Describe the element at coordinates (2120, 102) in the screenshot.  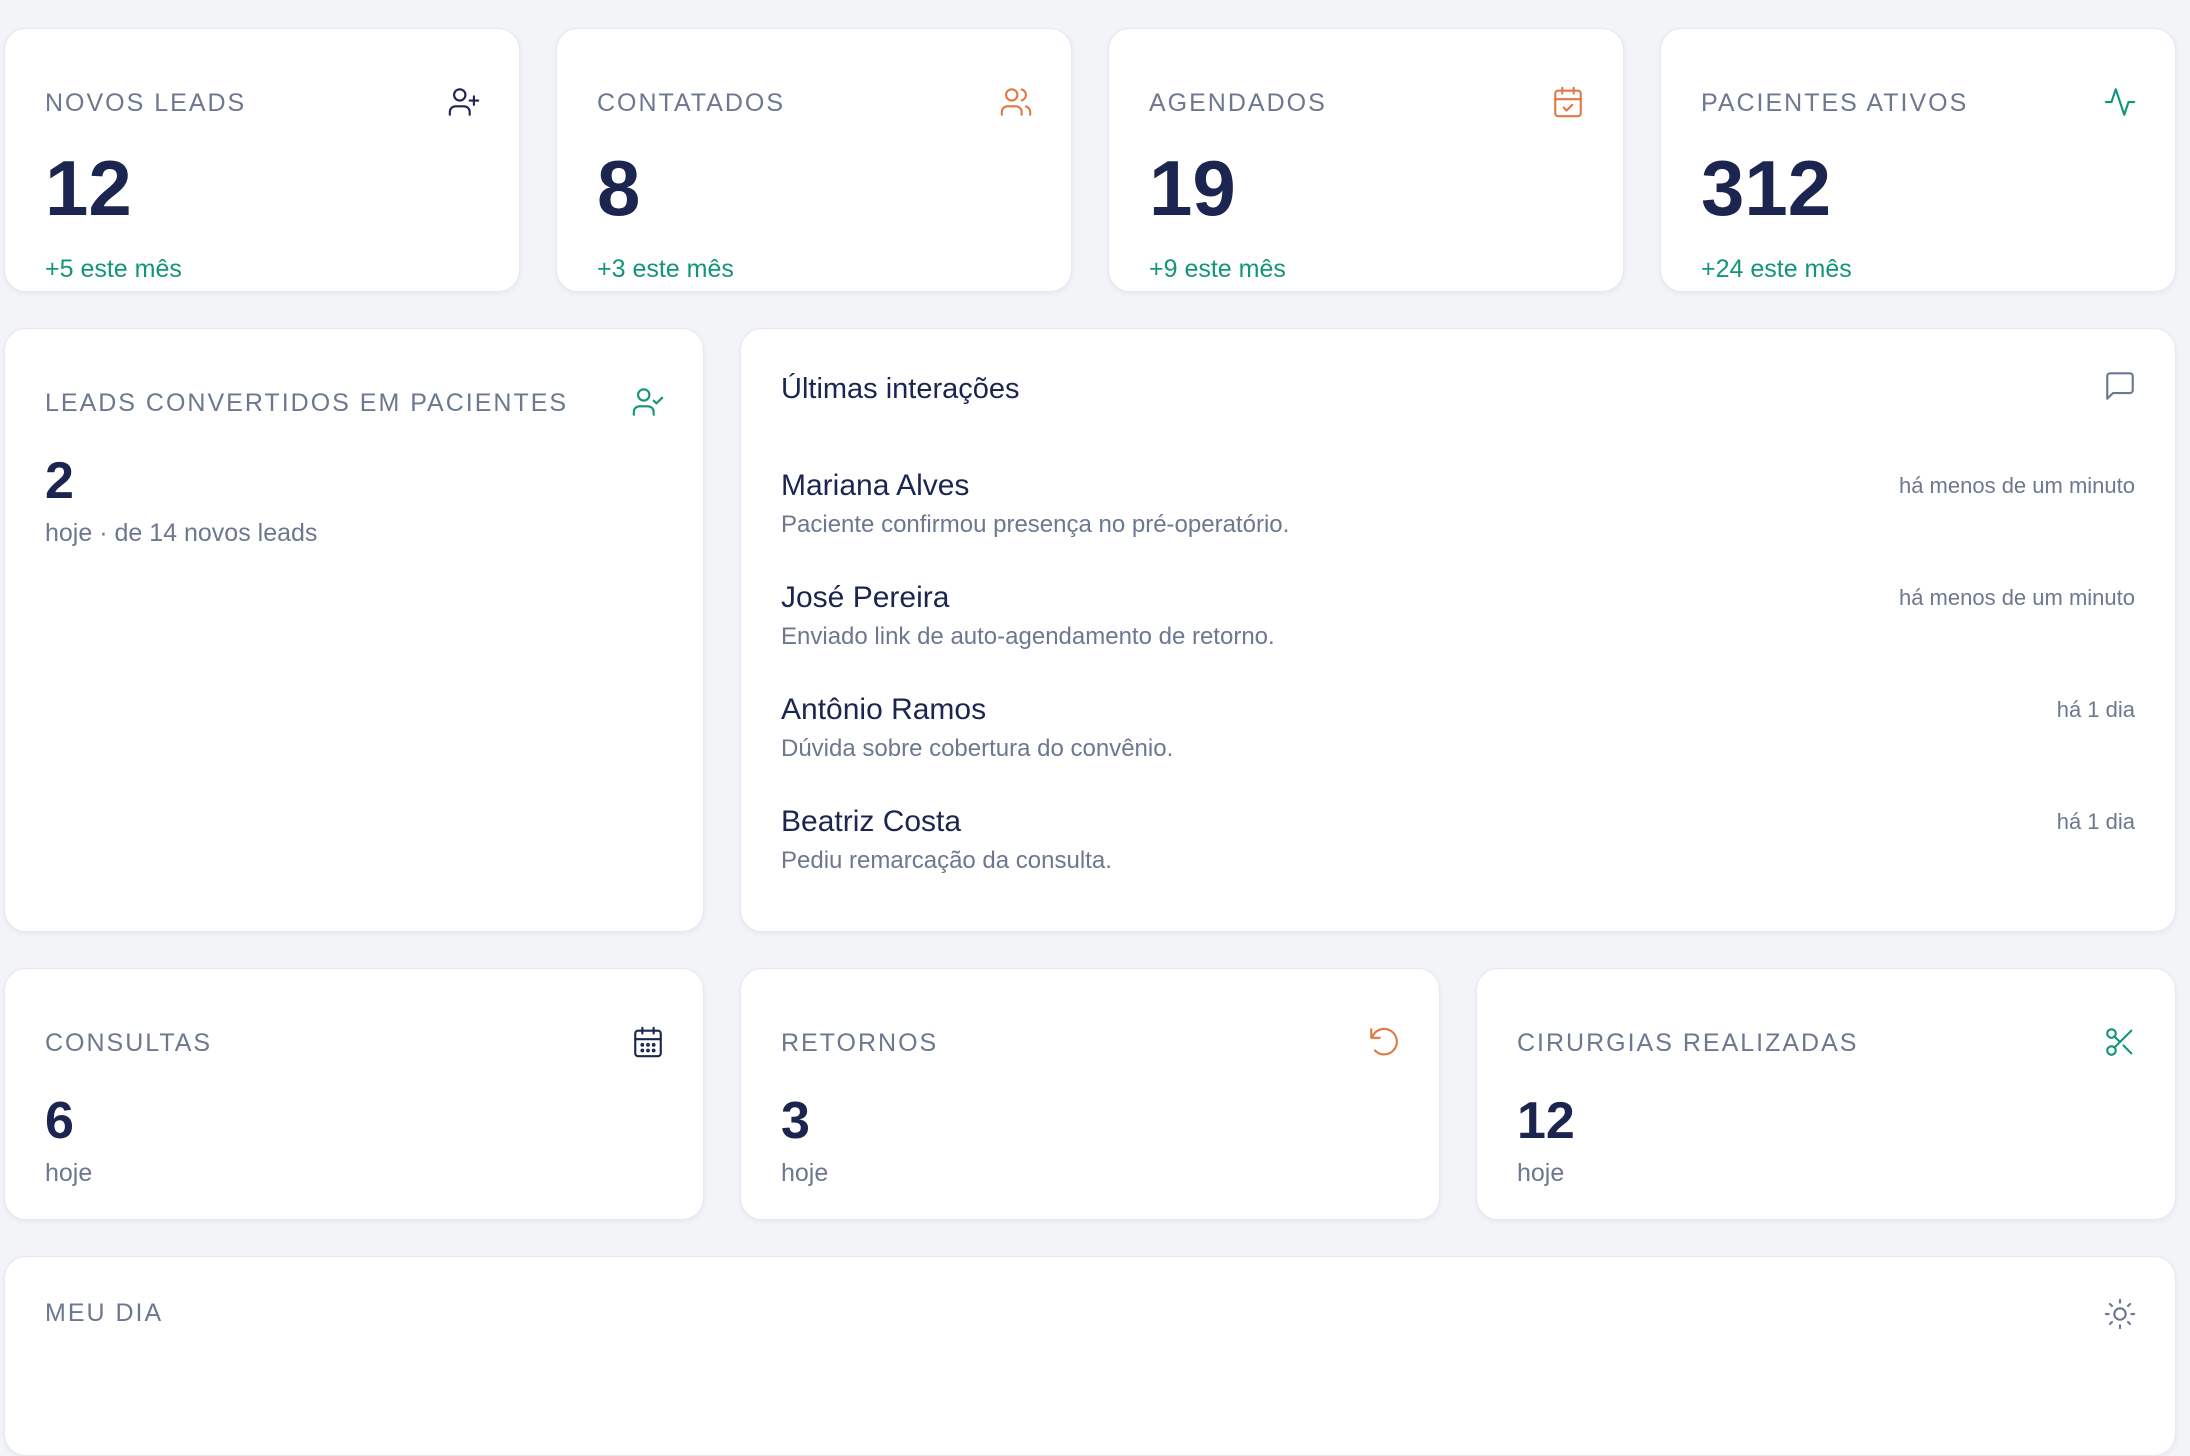
I see `activity-icon` at that location.